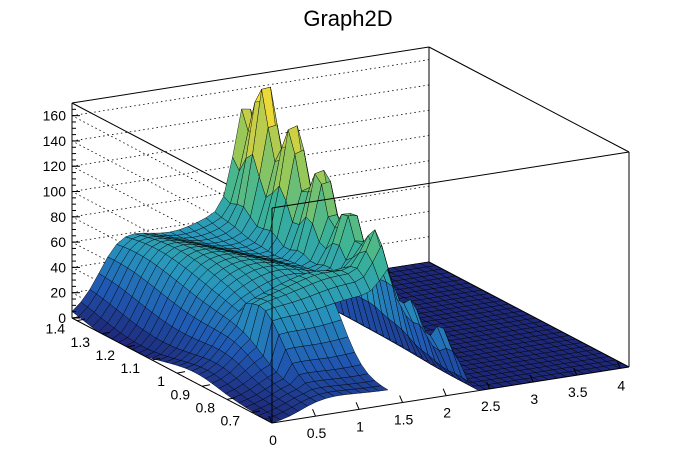 Image resolution: width=696 pixels, height=472 pixels. Describe the element at coordinates (56, 329) in the screenshot. I see `y-tick-label: 1.4` at that location.